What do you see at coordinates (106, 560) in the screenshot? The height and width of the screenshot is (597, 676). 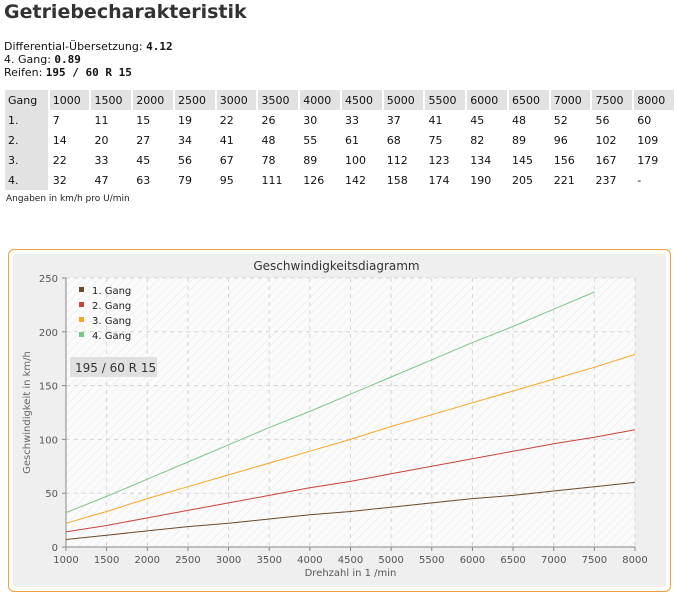 I see `x-tick-label: 1500` at bounding box center [106, 560].